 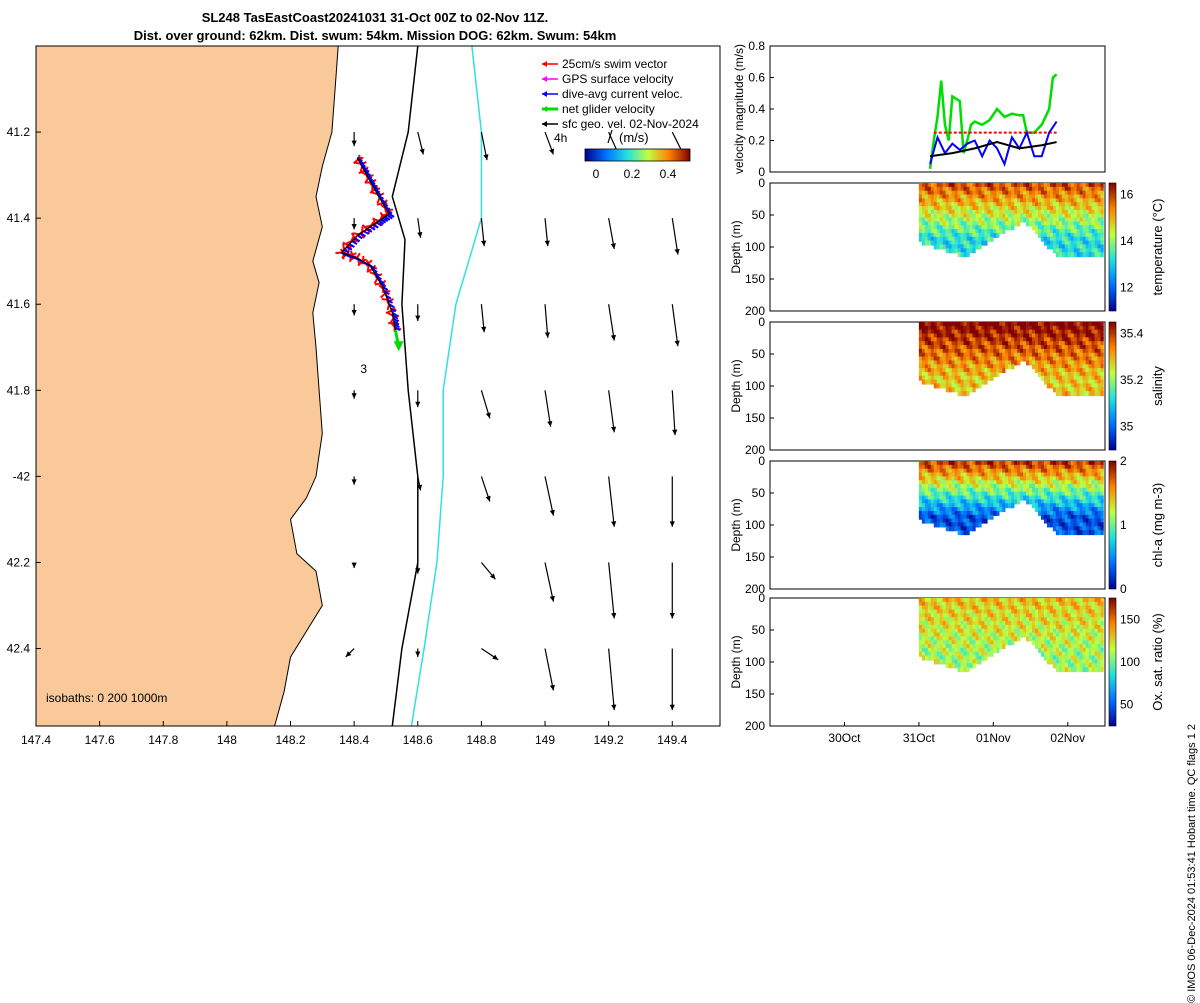 What do you see at coordinates (634, 137) in the screenshot?
I see `colorbar-title: (m/s)` at bounding box center [634, 137].